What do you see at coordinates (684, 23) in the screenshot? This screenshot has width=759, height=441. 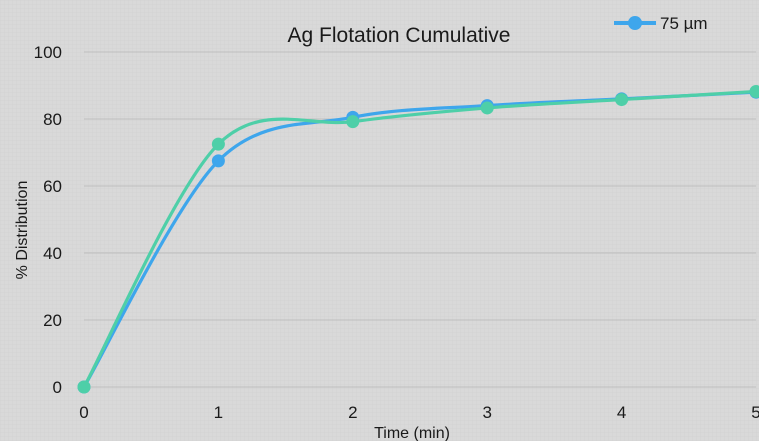 I see `legend-label: 75 µm` at bounding box center [684, 23].